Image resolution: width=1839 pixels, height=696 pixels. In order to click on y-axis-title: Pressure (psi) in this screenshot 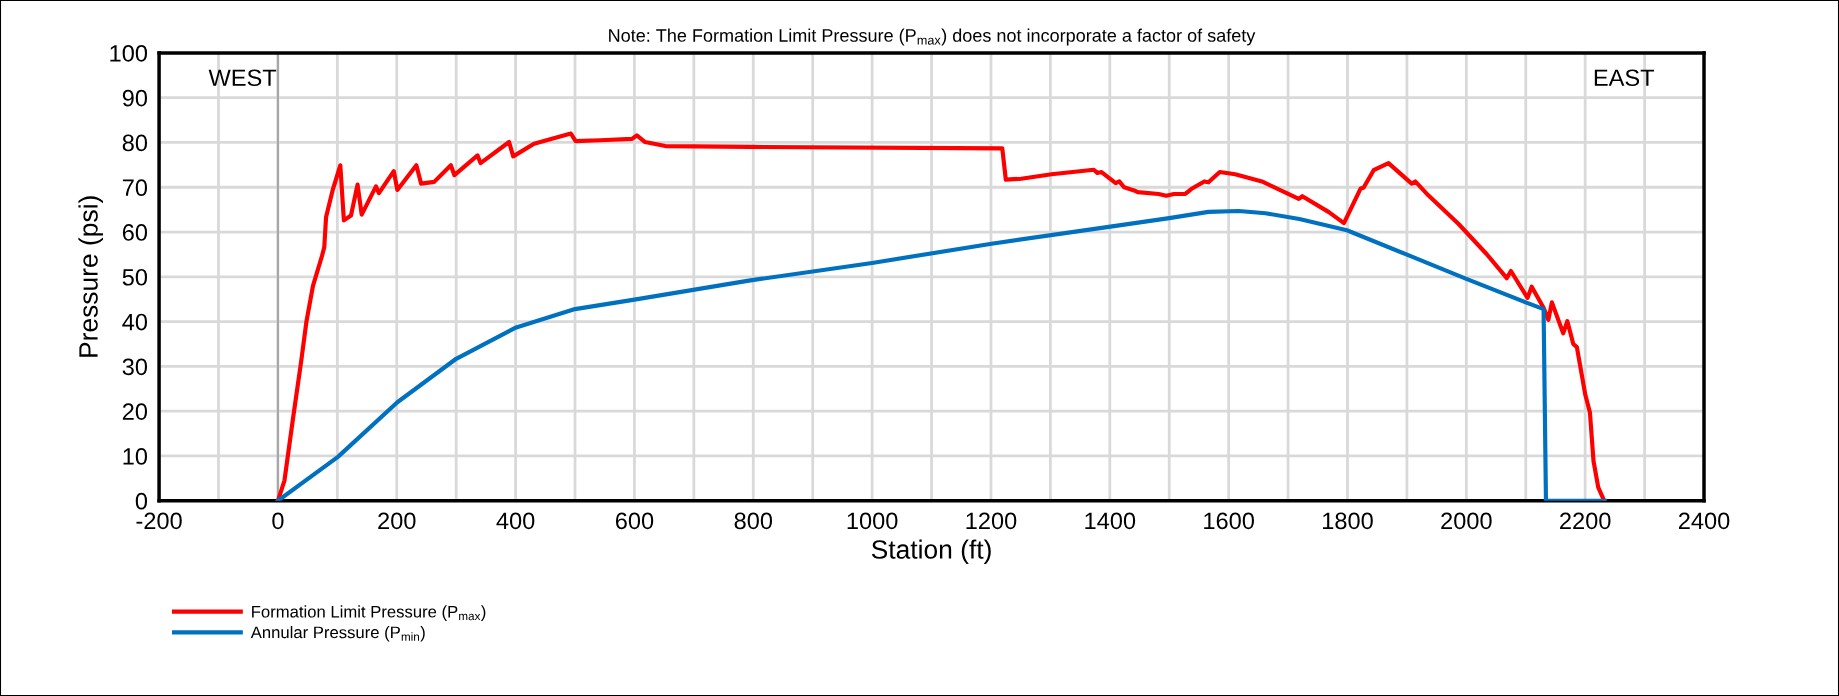, I will do `click(91, 276)`.